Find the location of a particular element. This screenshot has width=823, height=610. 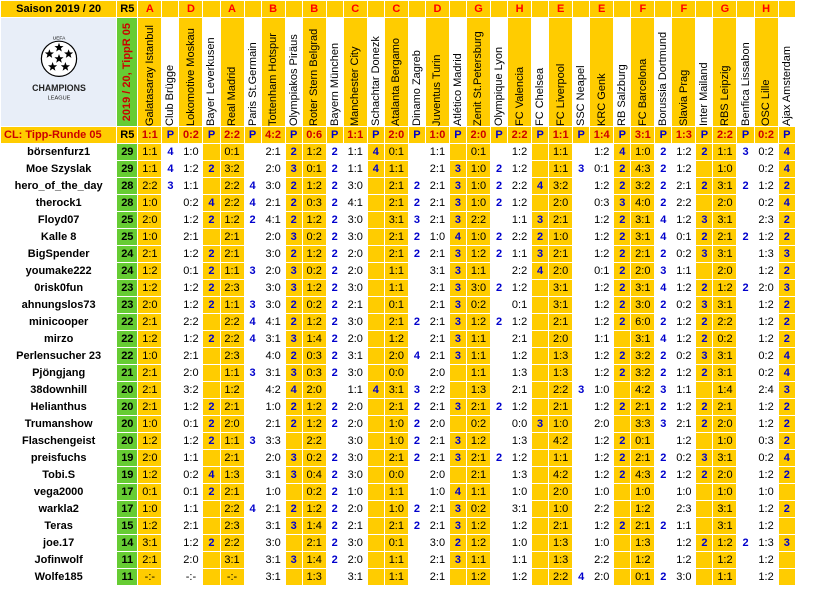

group-letter: A is located at coordinates (232, 9).